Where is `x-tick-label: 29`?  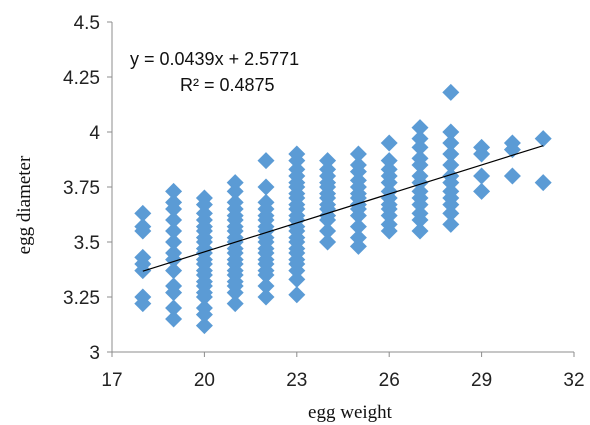 x-tick-label: 29 is located at coordinates (481, 380).